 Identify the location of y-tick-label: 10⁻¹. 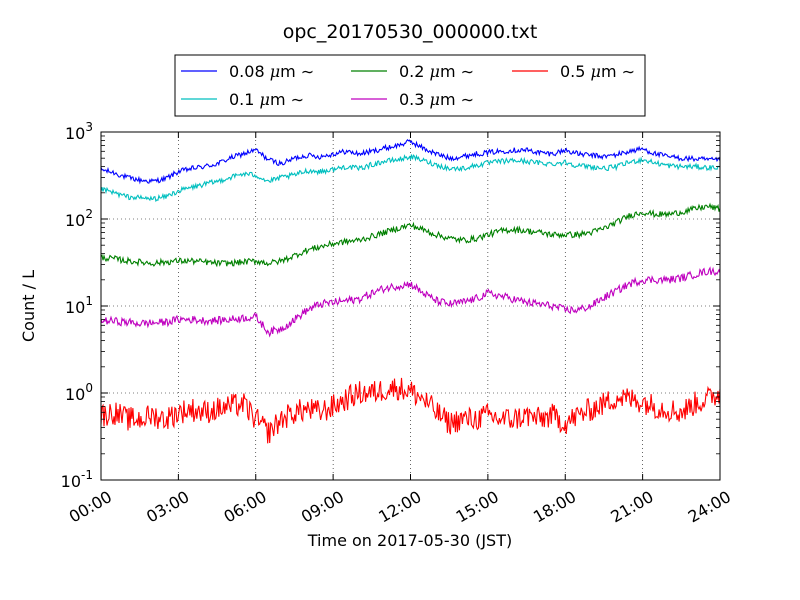
(77, 479).